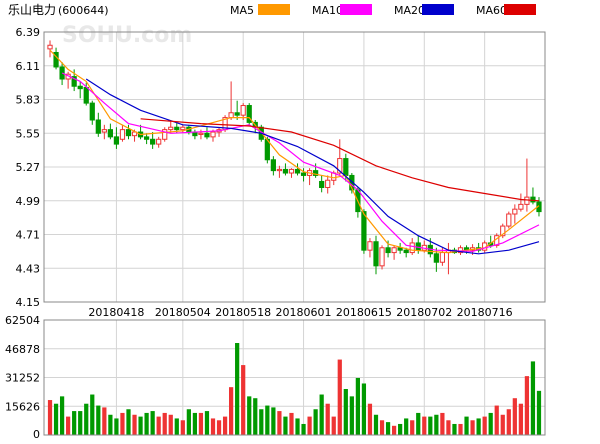 This screenshot has height=444, width=600. Describe the element at coordinates (22, 320) in the screenshot. I see `volume-tick-label: 62504` at that location.